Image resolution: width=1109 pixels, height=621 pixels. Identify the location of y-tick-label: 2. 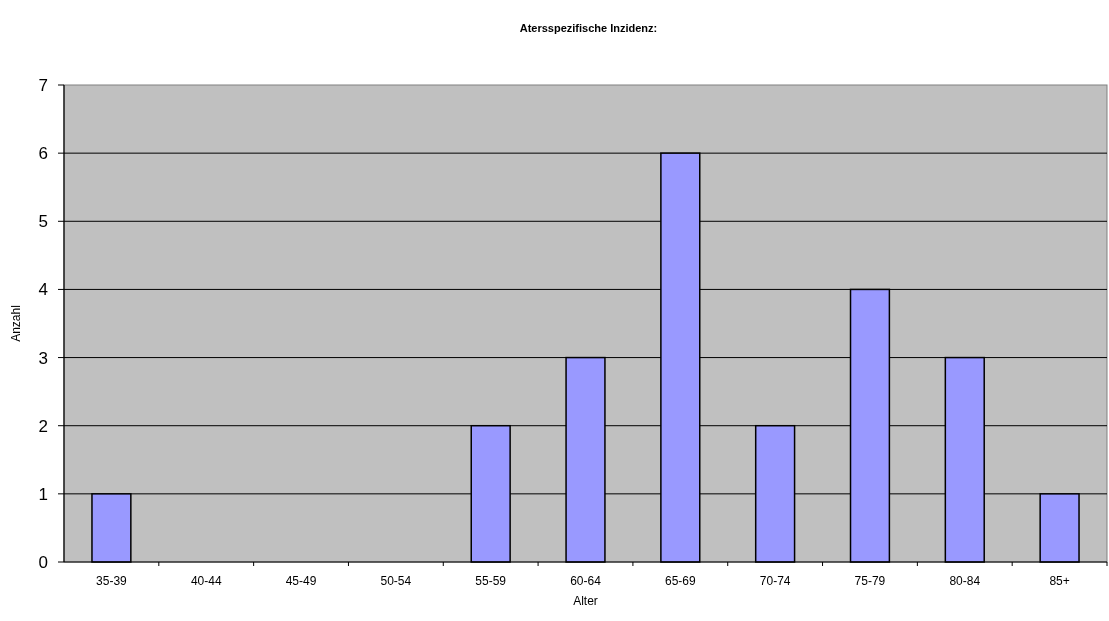
(43, 426).